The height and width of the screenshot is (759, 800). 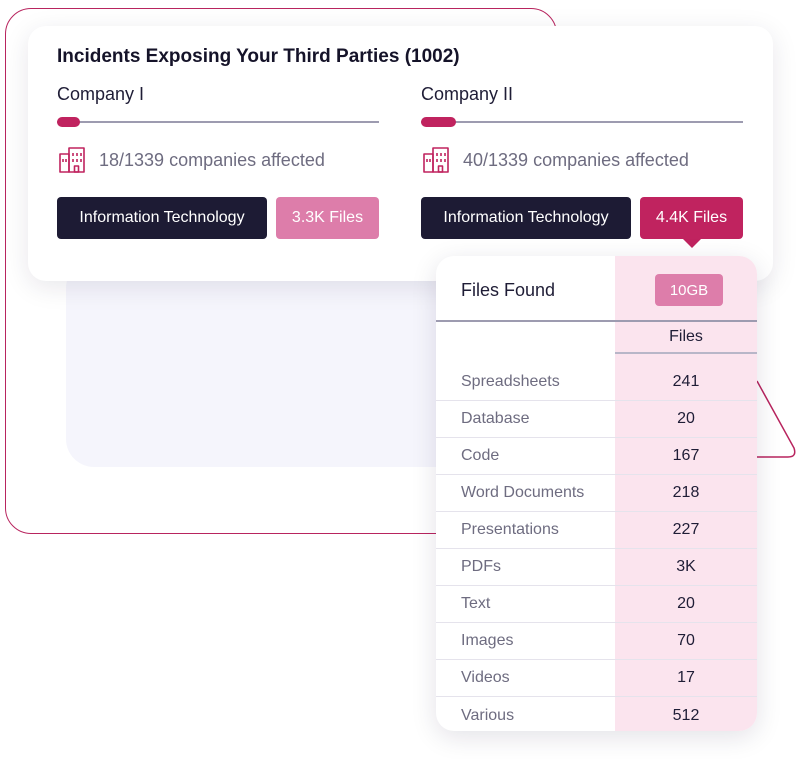 What do you see at coordinates (596, 714) in the screenshot?
I see `table-row: Various 512` at bounding box center [596, 714].